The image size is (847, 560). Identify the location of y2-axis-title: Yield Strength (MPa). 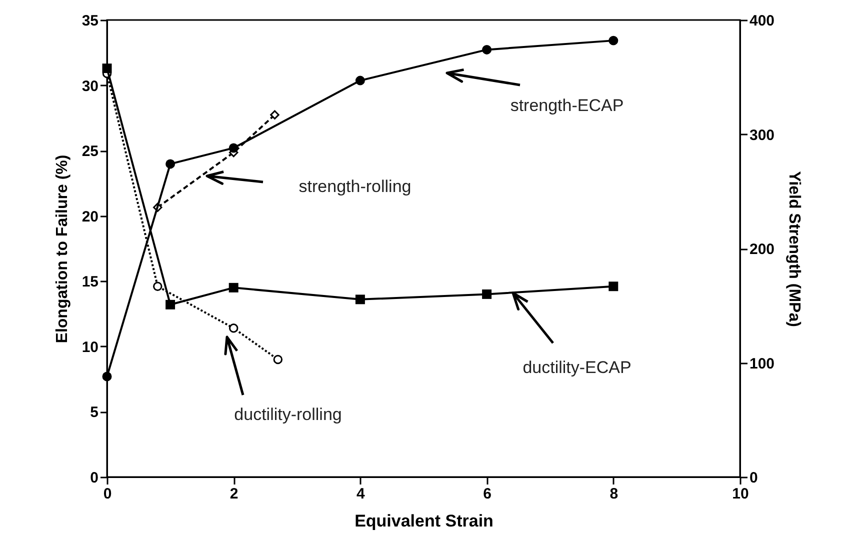
(794, 249).